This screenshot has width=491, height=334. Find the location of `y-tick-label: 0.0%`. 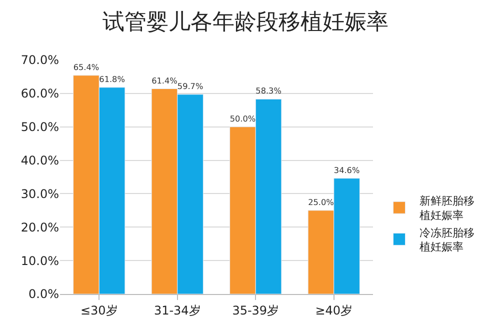

y-tick-label: 0.0% is located at coordinates (43, 294).